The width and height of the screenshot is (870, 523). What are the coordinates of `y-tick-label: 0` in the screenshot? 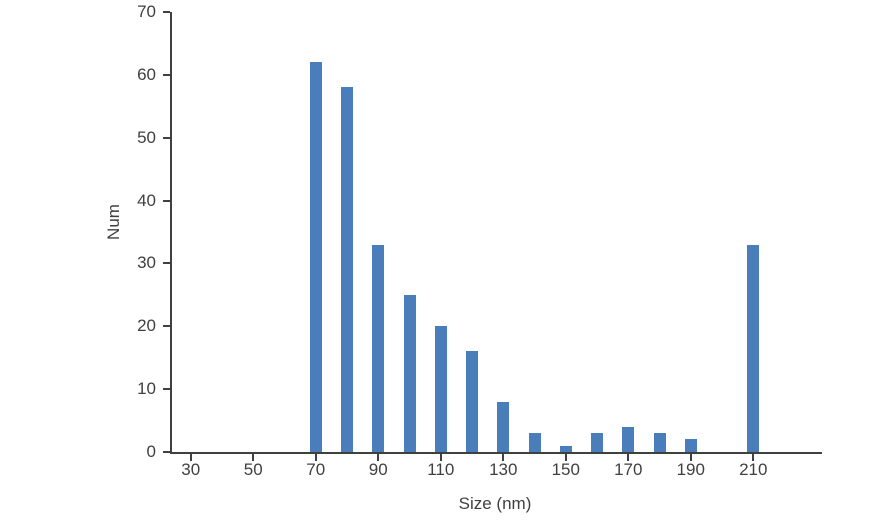 It's located at (151, 451).